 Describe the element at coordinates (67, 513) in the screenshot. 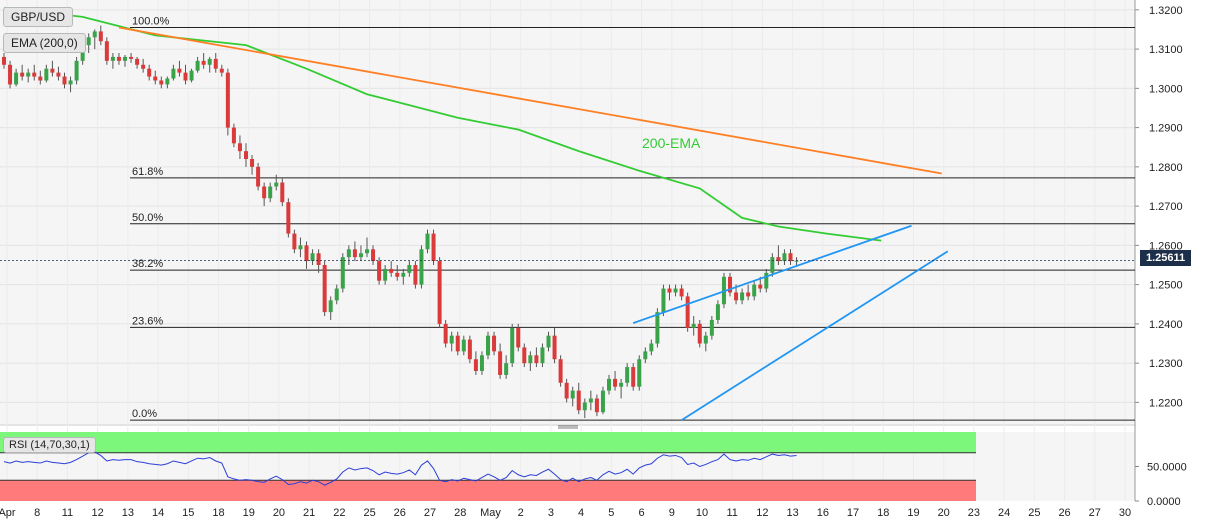

I see `x-tick-label: 11` at that location.